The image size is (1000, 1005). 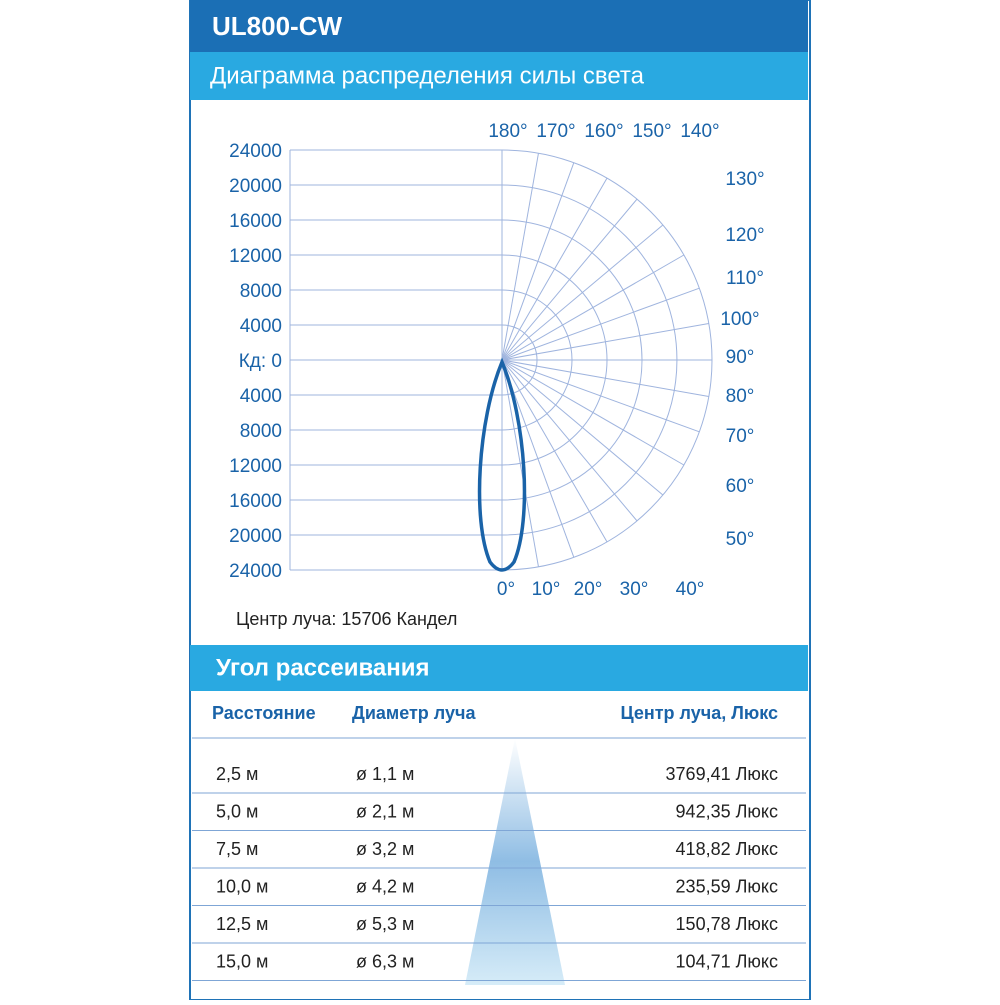 I want to click on top-labels: 170°, so click(x=555, y=131).